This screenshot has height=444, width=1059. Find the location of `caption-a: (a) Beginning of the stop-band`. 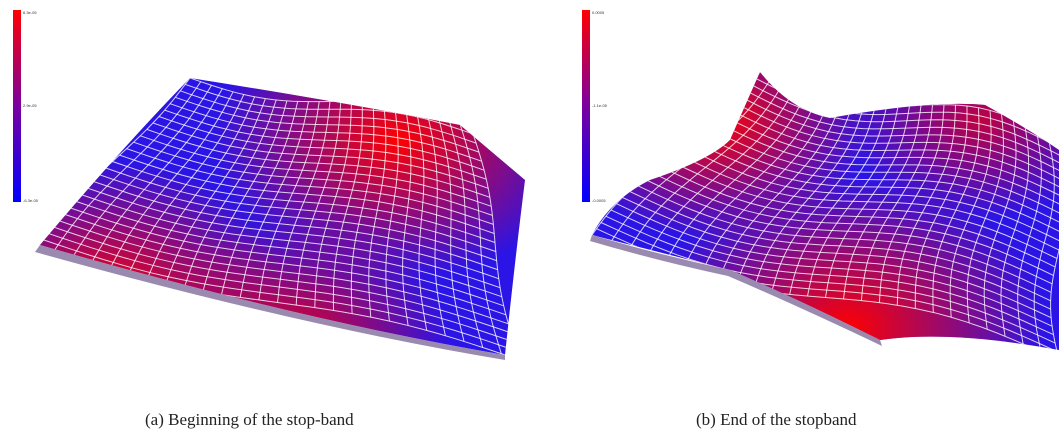

caption-a: (a) Beginning of the stop-band is located at coordinates (249, 419).